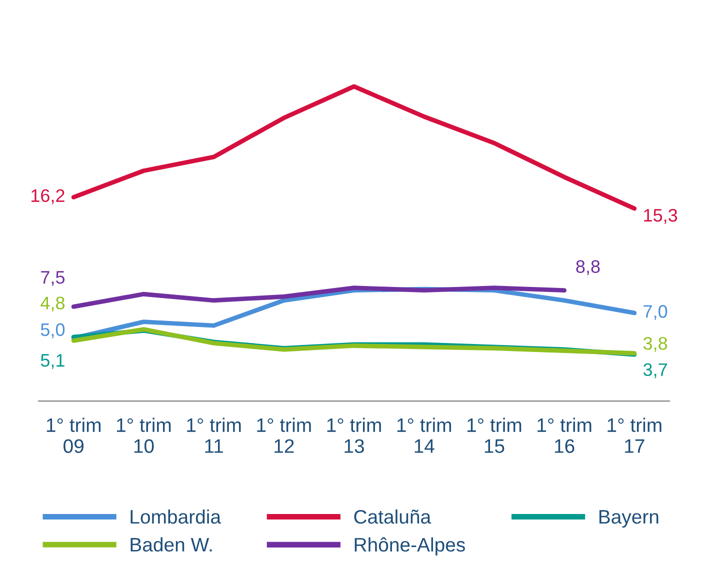 This screenshot has width=701, height=573. I want to click on data-label: 4,8, so click(52, 304).